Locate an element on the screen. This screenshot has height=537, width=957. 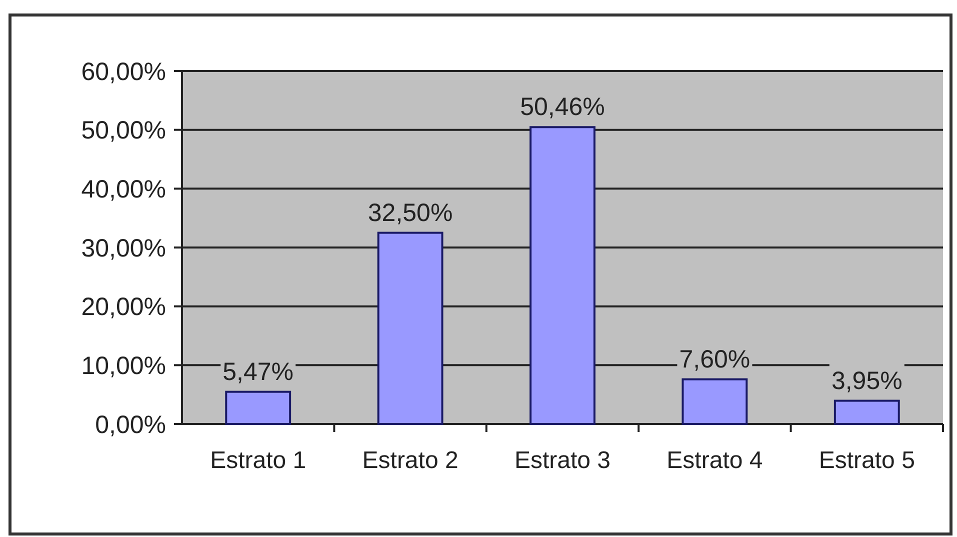
x-tick-label: Estrato 4 is located at coordinates (714, 460).